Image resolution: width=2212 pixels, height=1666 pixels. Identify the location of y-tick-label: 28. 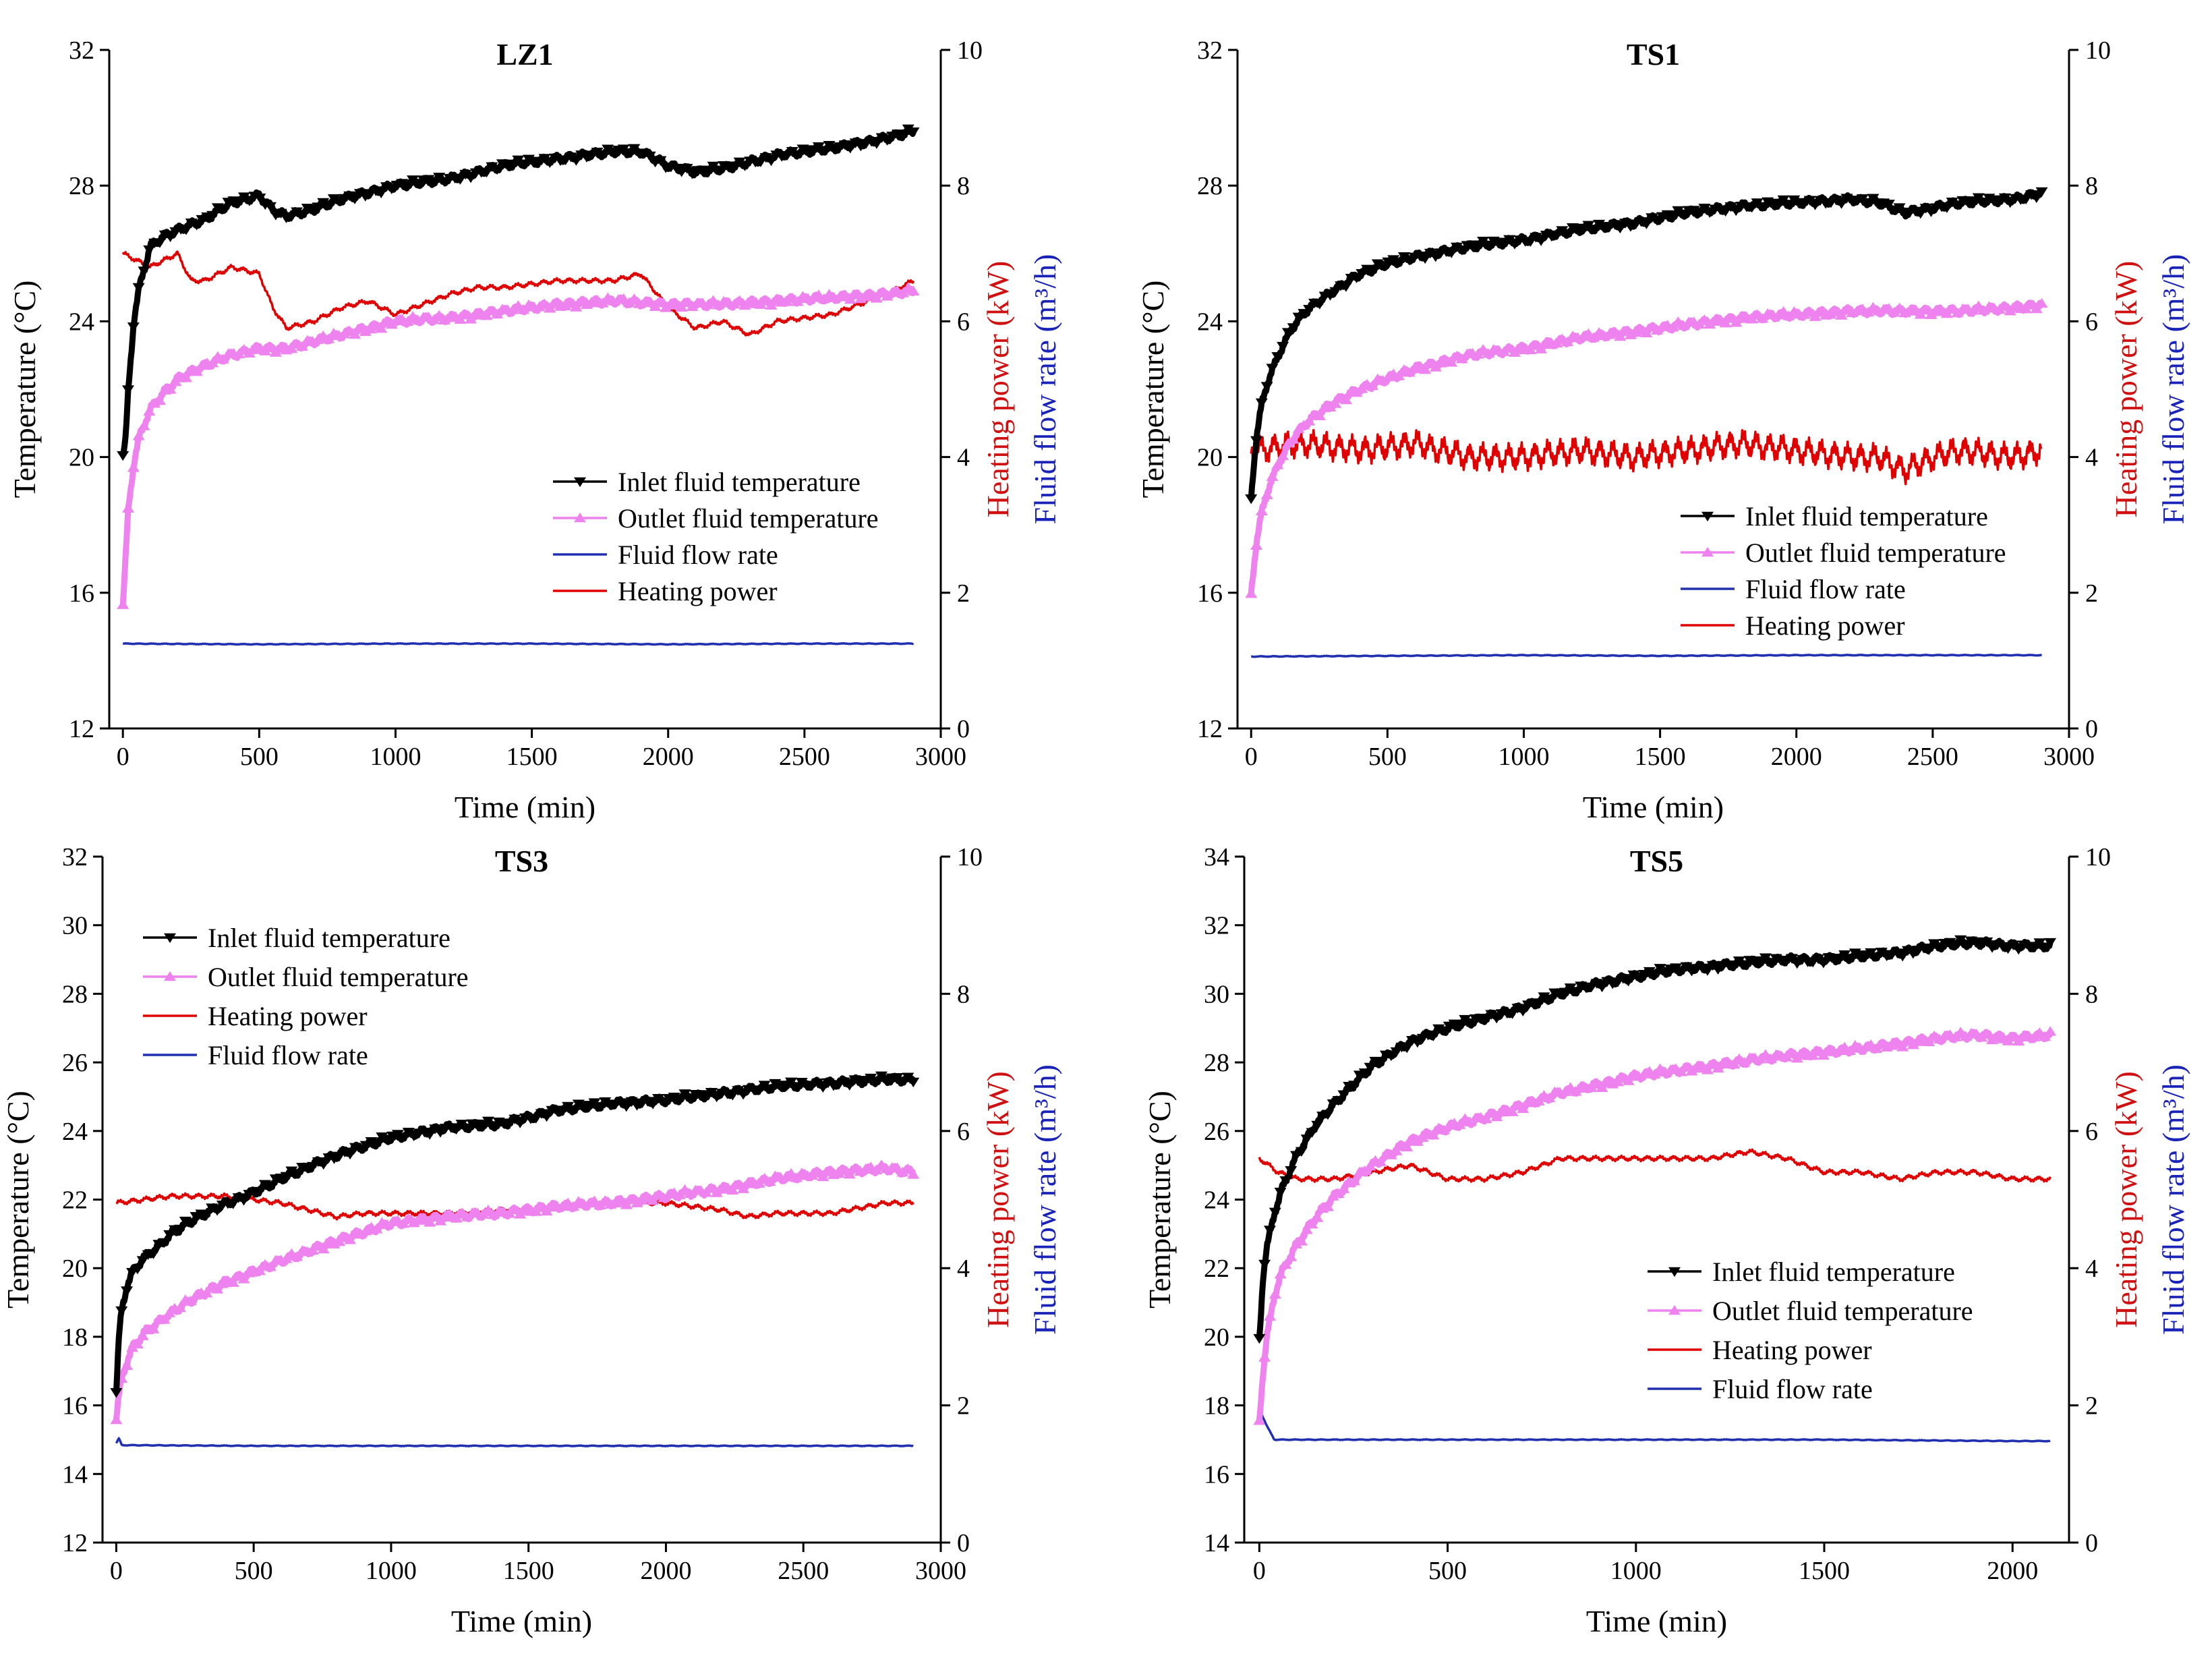
(1210, 186).